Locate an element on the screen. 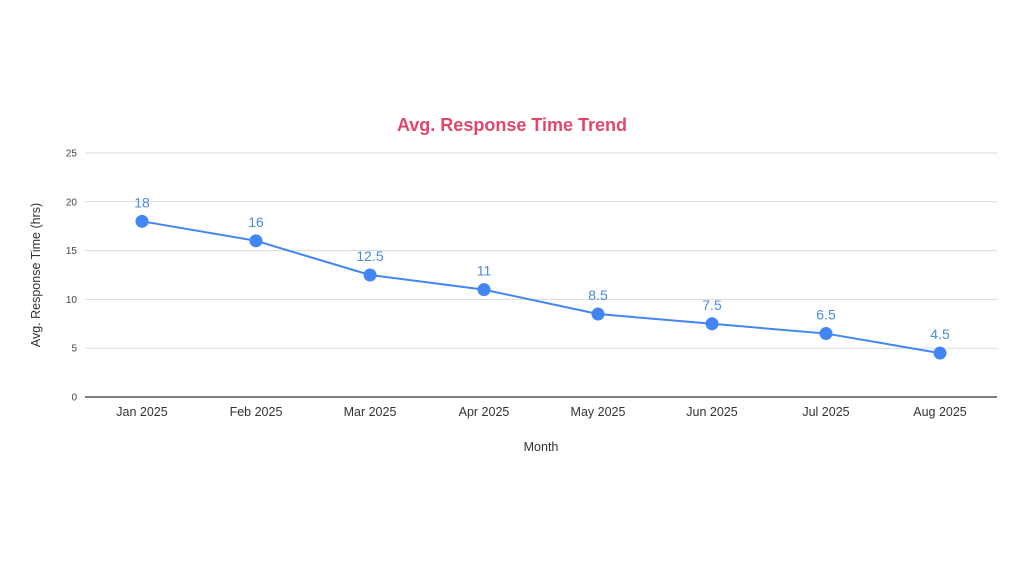 The width and height of the screenshot is (1024, 576). data-label: 8.5 is located at coordinates (598, 295).